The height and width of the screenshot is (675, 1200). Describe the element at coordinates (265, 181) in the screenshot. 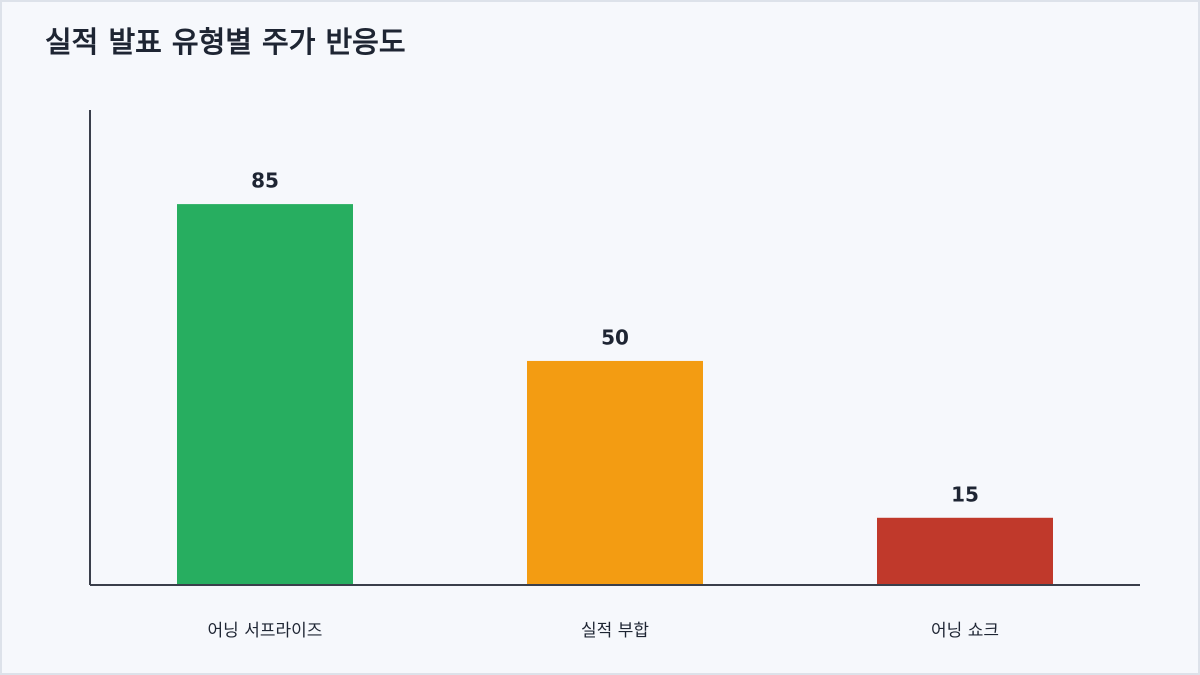

I see `value-label: 85` at that location.